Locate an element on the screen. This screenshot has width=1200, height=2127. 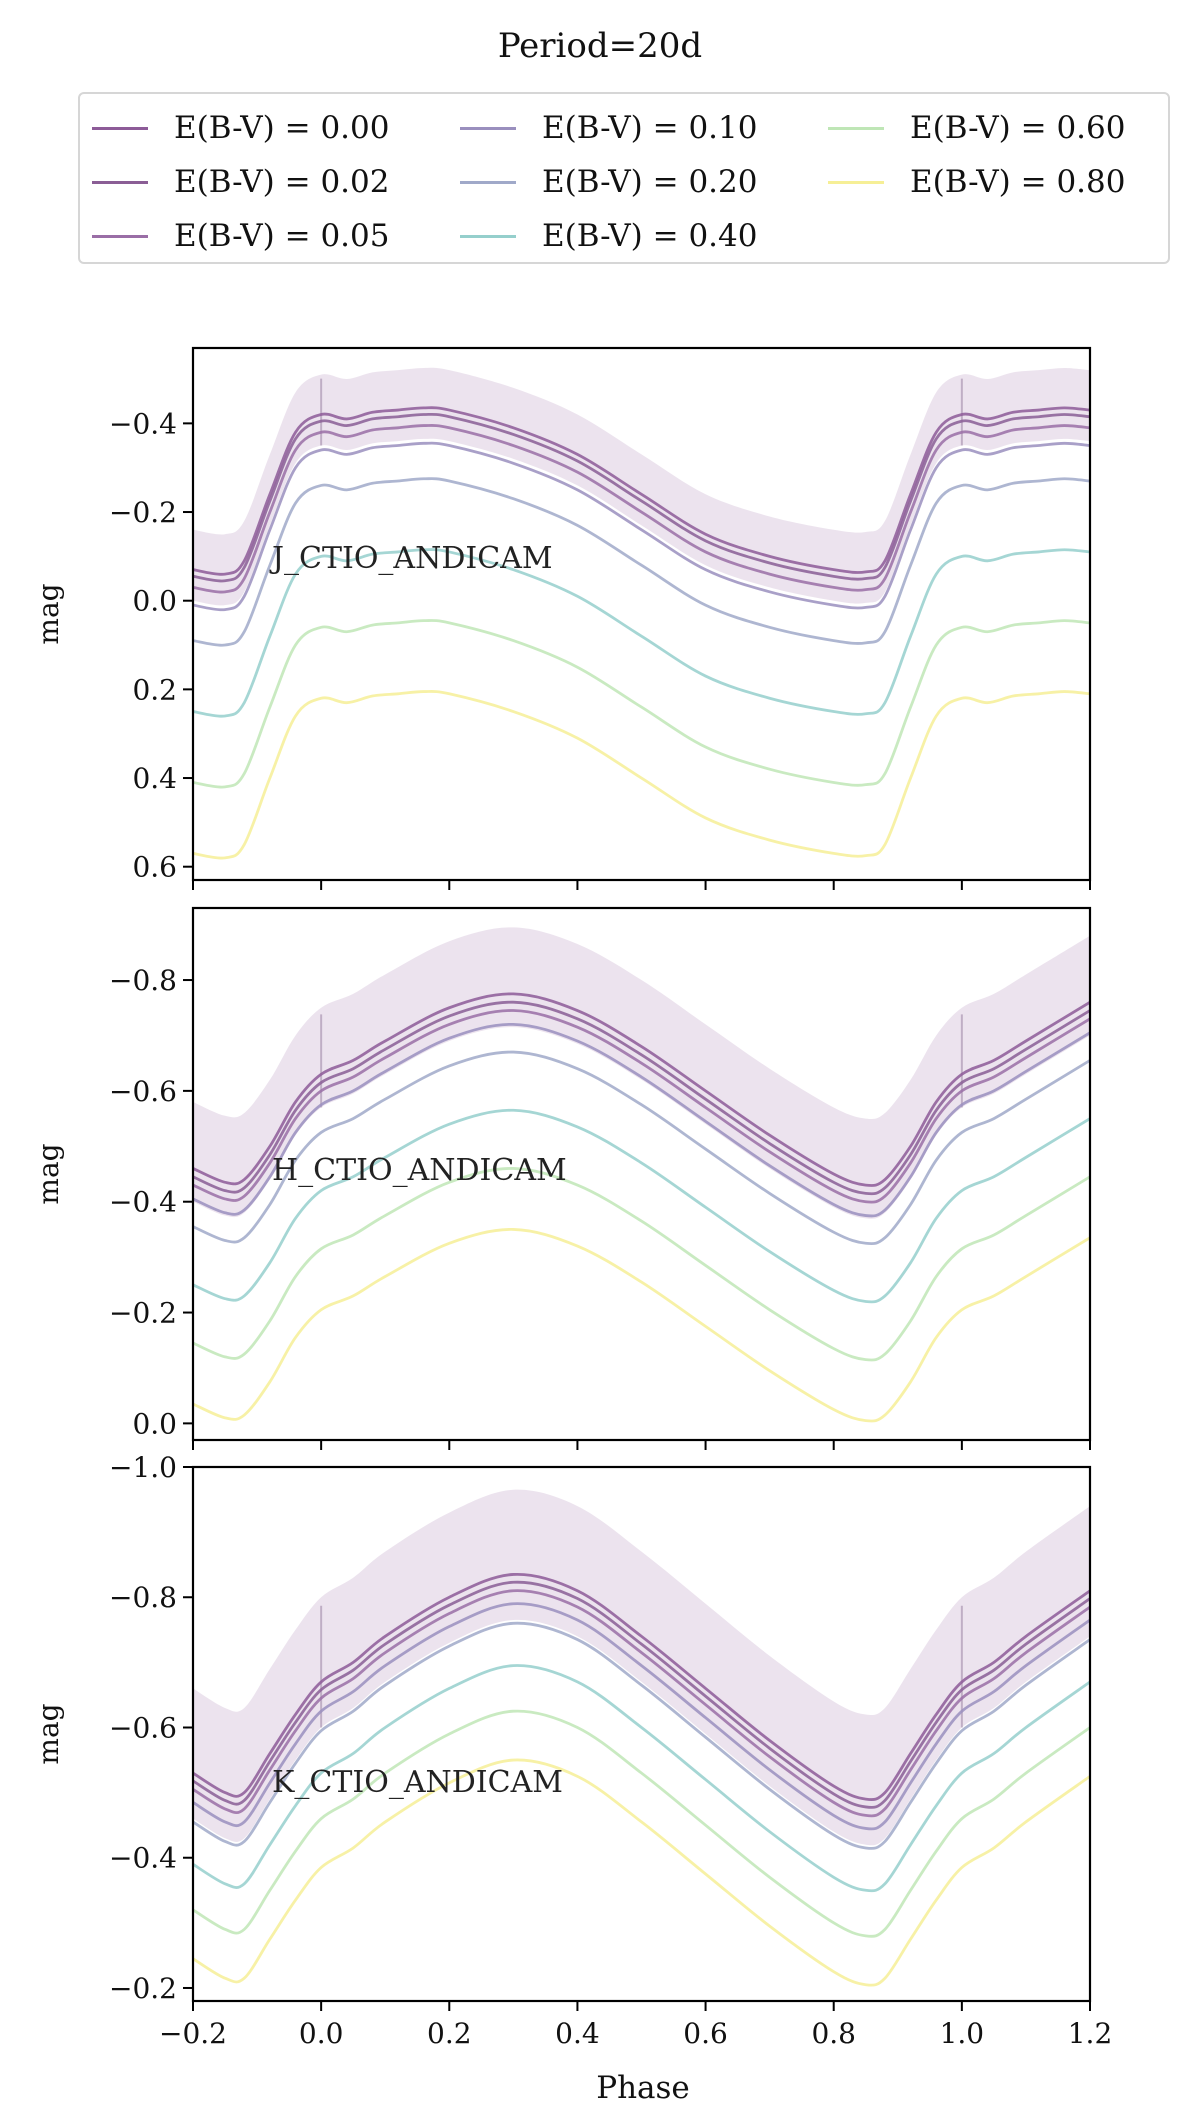
legend-label: E(B-V) = 0.20 is located at coordinates (650, 182).